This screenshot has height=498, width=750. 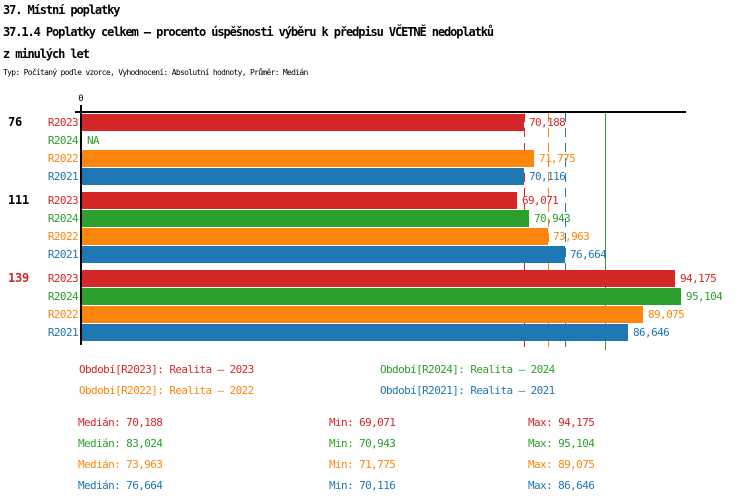 I want to click on stat-R2023-max: Max: 94,175, so click(x=561, y=422).